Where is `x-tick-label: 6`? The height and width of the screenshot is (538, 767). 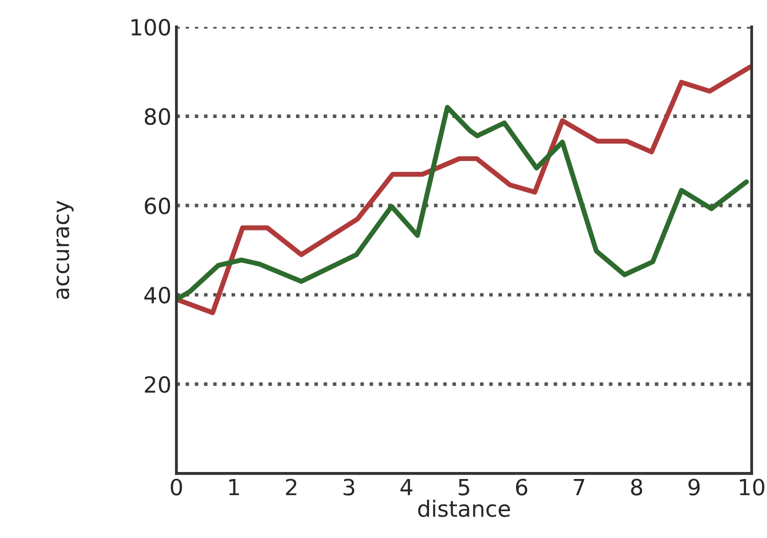 x-tick-label: 6 is located at coordinates (522, 487).